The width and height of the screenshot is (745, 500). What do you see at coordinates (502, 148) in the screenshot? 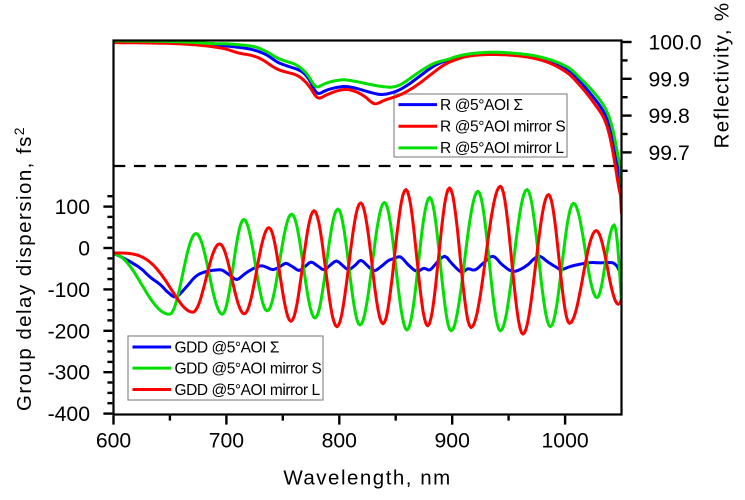
I see `svg-text: R @5°AOI mirror L` at bounding box center [502, 148].